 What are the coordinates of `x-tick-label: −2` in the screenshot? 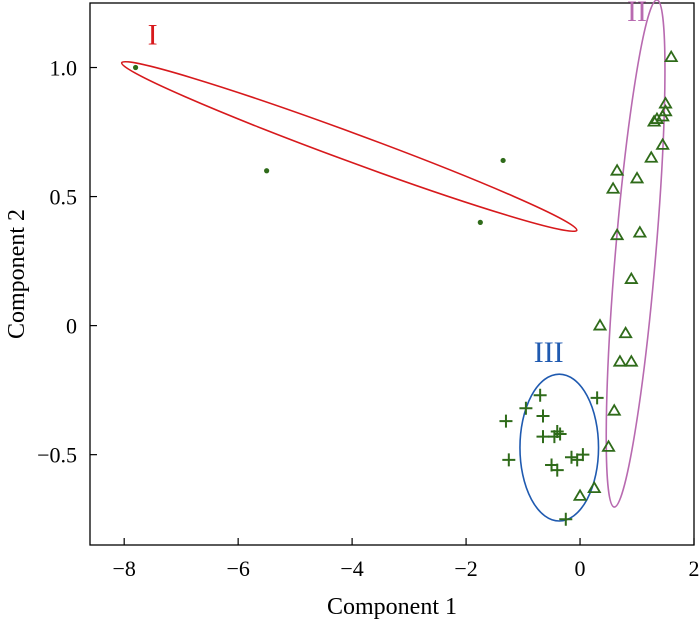 It's located at (465, 568).